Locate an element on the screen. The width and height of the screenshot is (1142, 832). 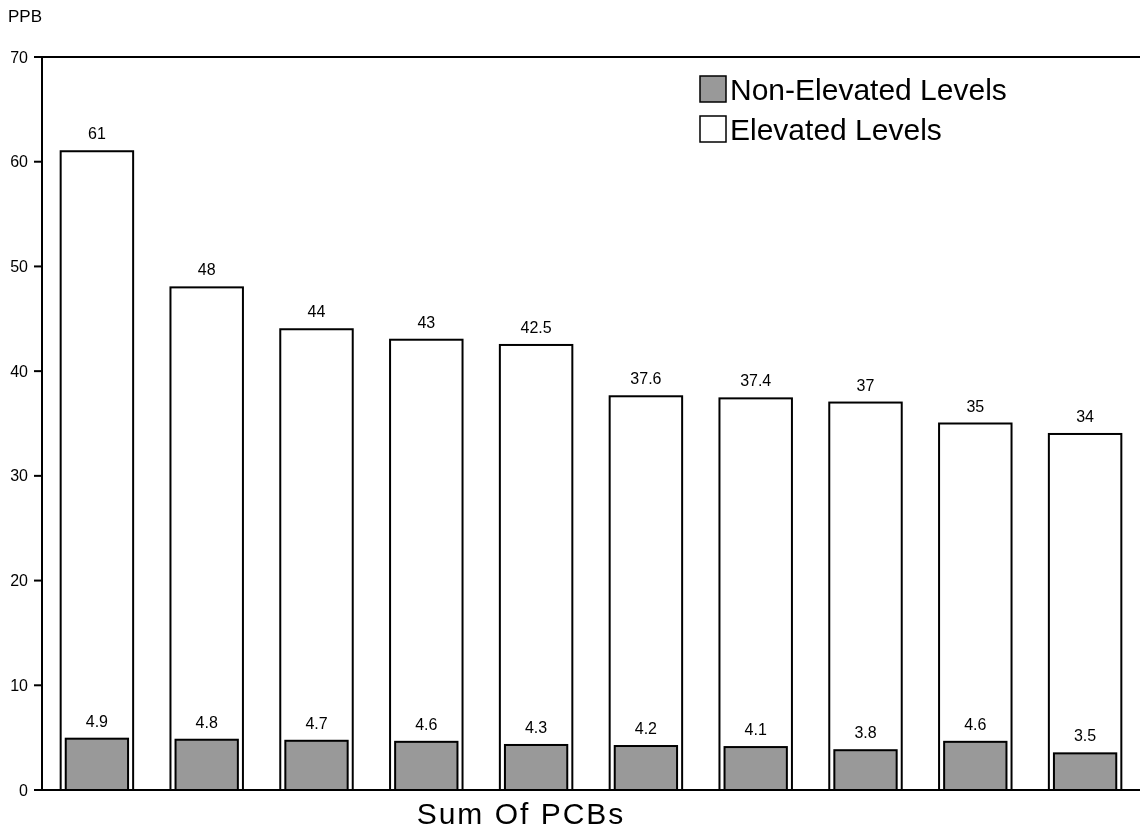
data-label: 4.7 is located at coordinates (316, 723).